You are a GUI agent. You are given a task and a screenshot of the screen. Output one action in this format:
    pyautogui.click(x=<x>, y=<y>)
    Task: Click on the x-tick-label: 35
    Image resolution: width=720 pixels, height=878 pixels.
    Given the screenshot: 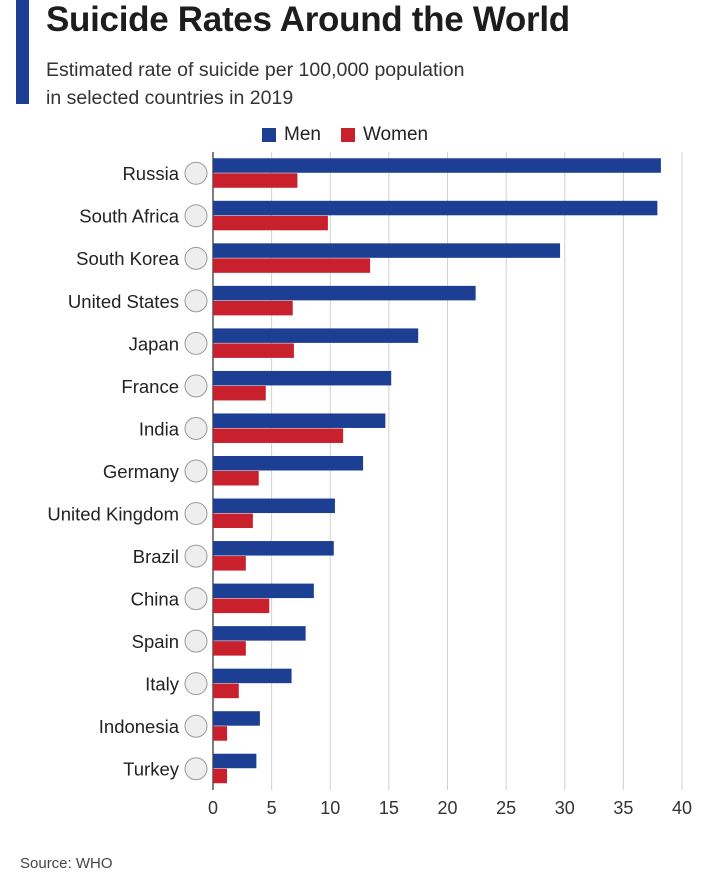 What is the action you would take?
    pyautogui.click(x=623, y=808)
    